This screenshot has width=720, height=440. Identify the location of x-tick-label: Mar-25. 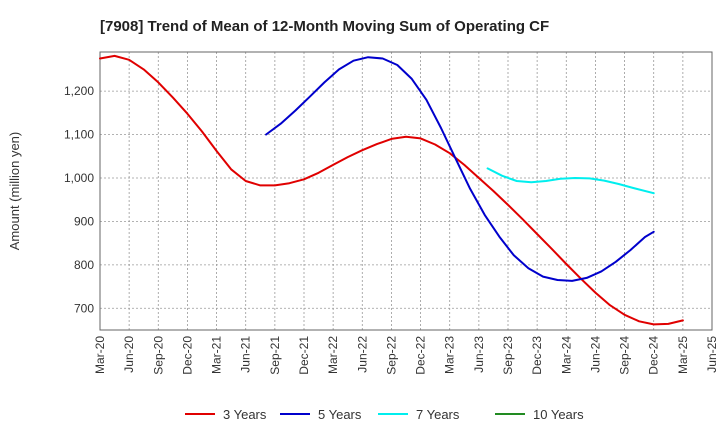
(683, 355).